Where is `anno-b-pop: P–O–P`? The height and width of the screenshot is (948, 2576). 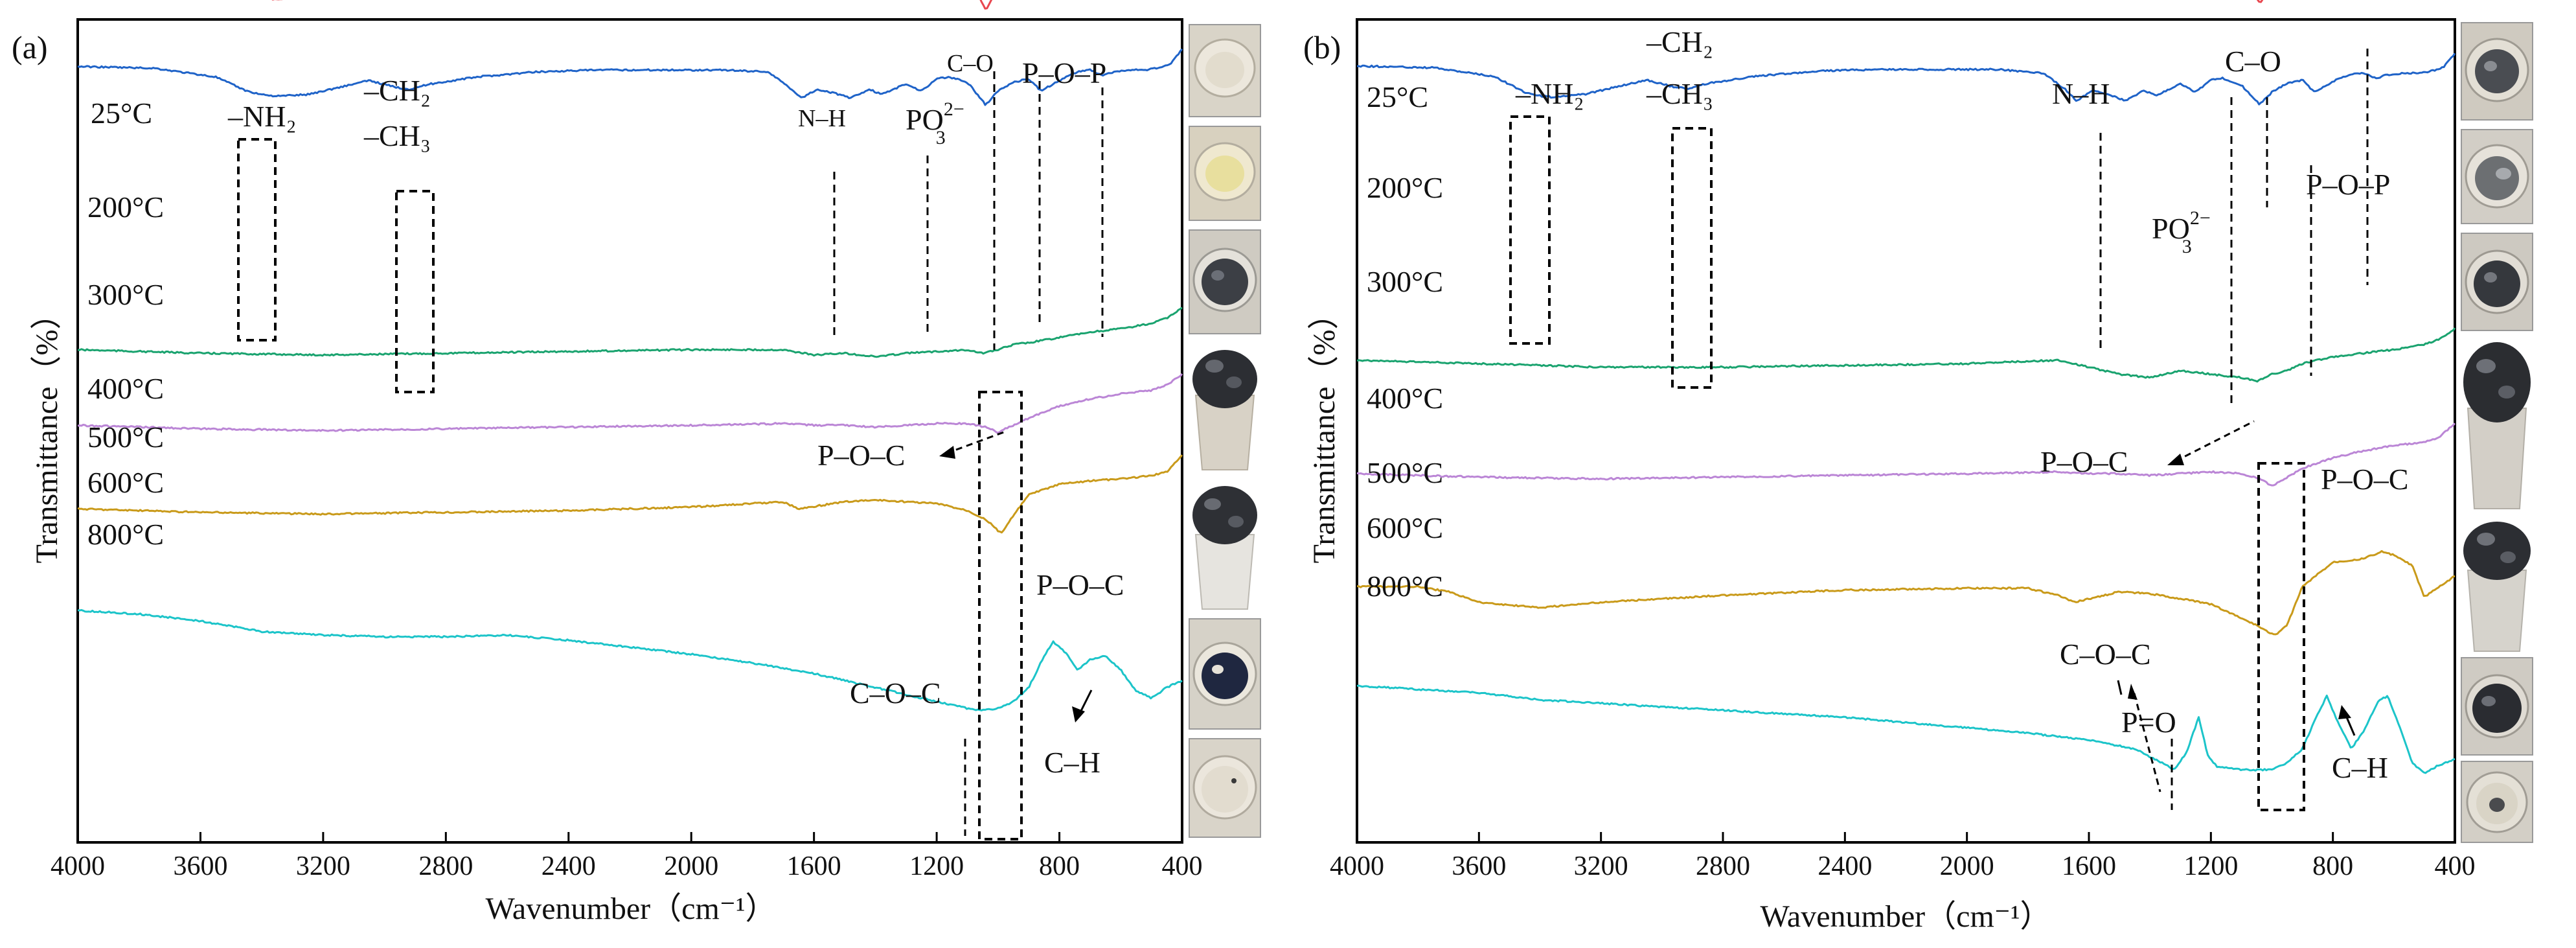
anno-b-pop: P–O–P is located at coordinates (2348, 185).